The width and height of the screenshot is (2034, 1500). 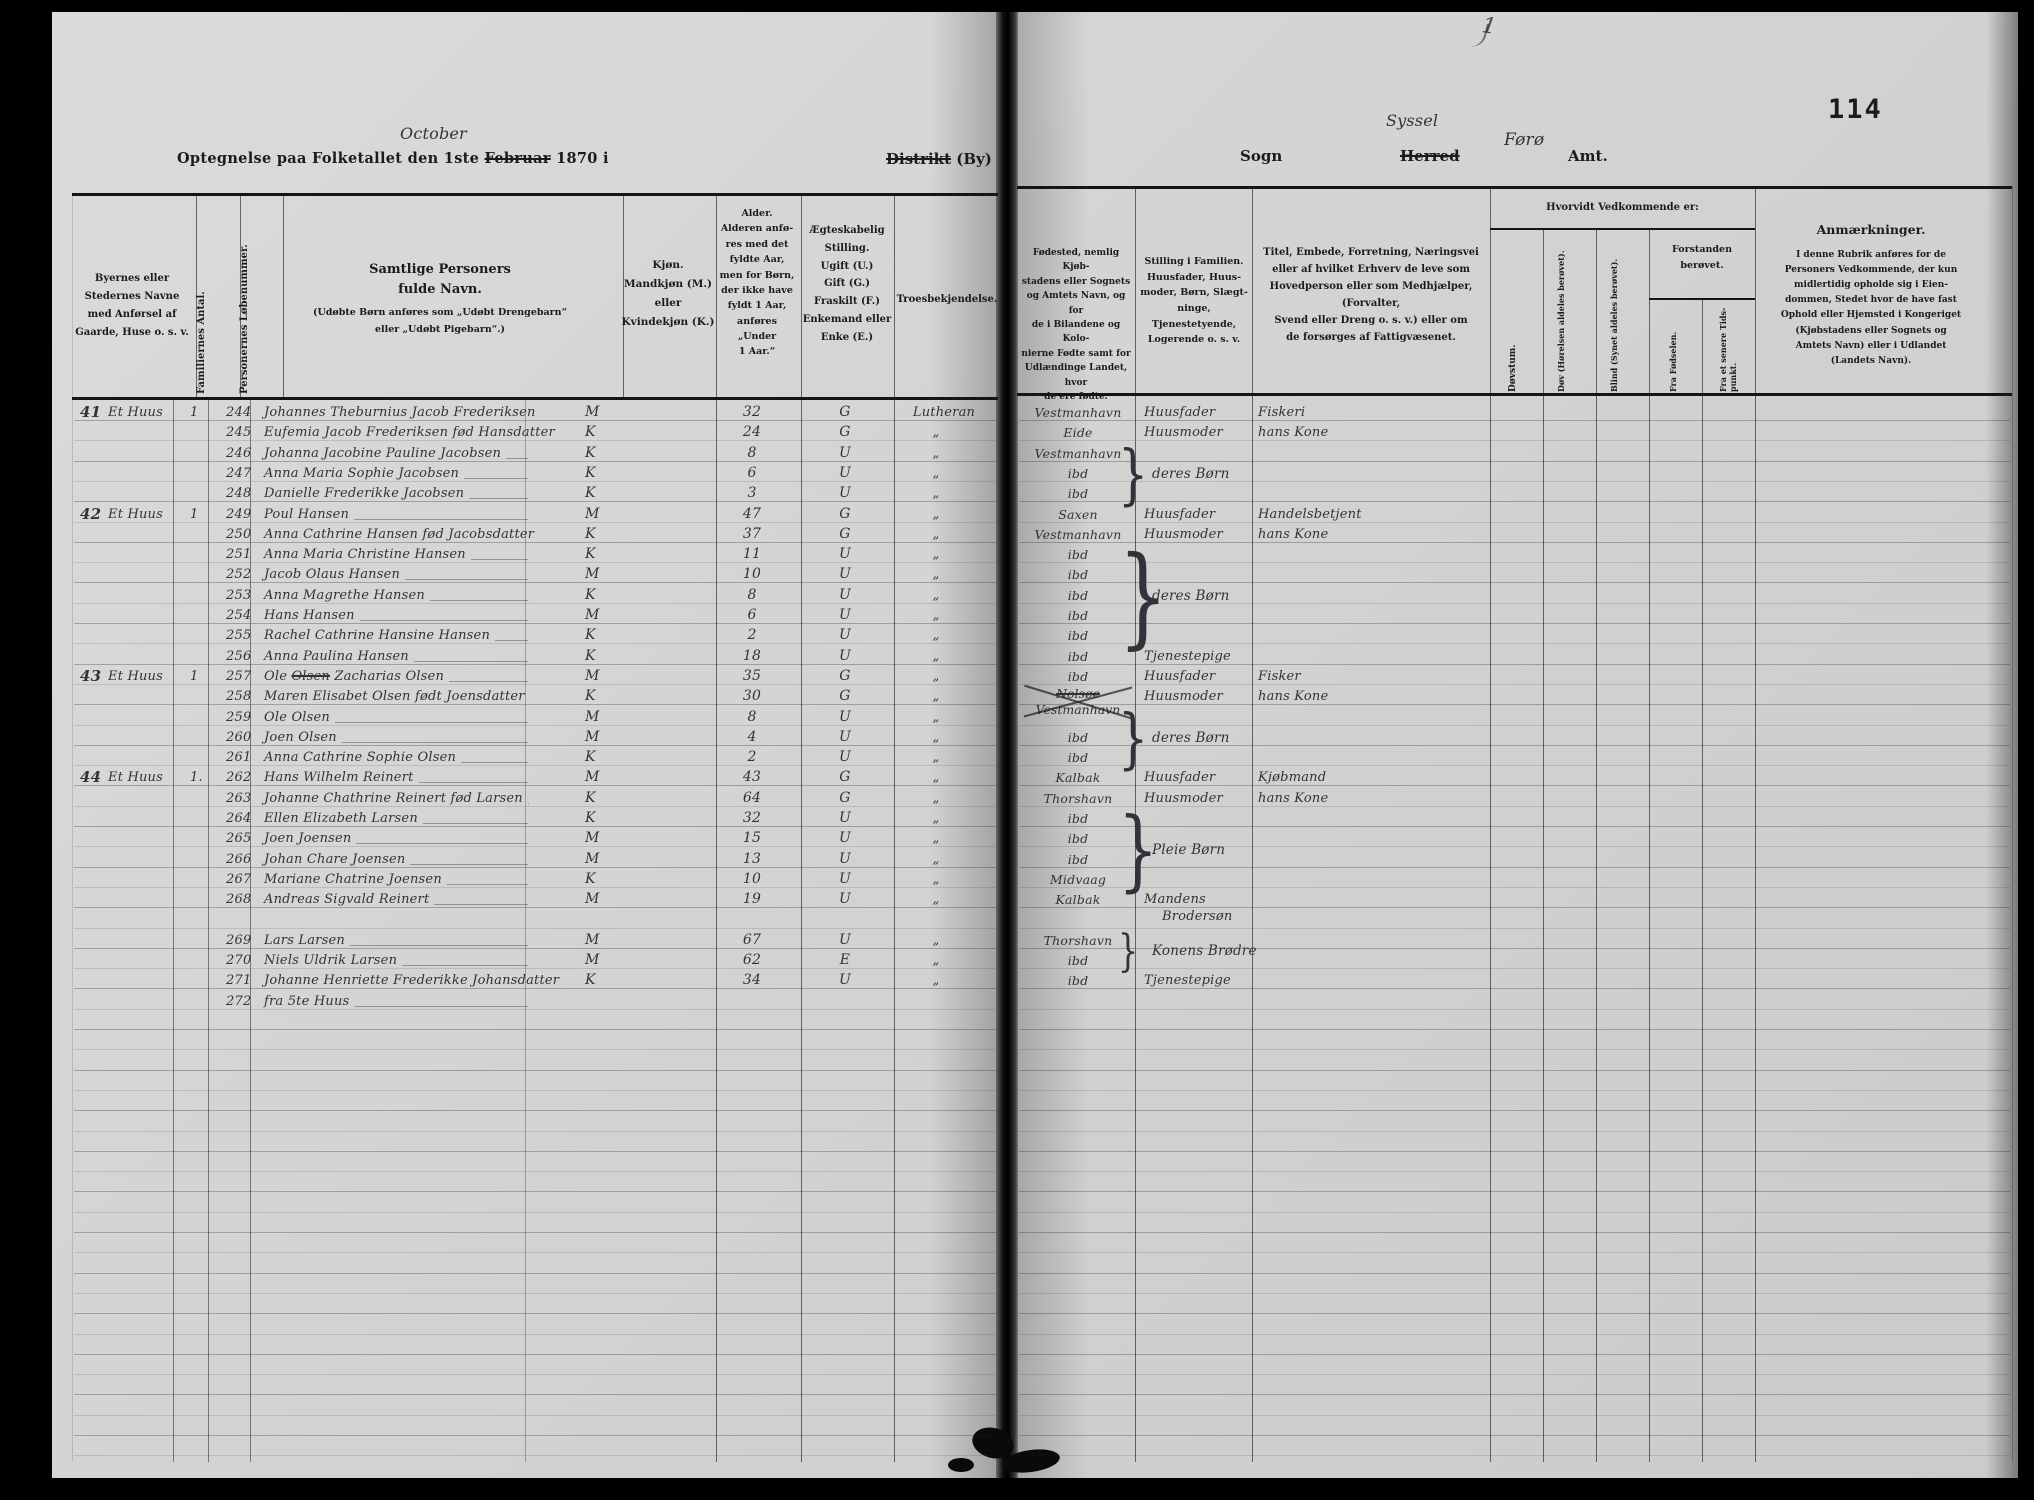 I want to click on age-value: 62, so click(x=752, y=960).